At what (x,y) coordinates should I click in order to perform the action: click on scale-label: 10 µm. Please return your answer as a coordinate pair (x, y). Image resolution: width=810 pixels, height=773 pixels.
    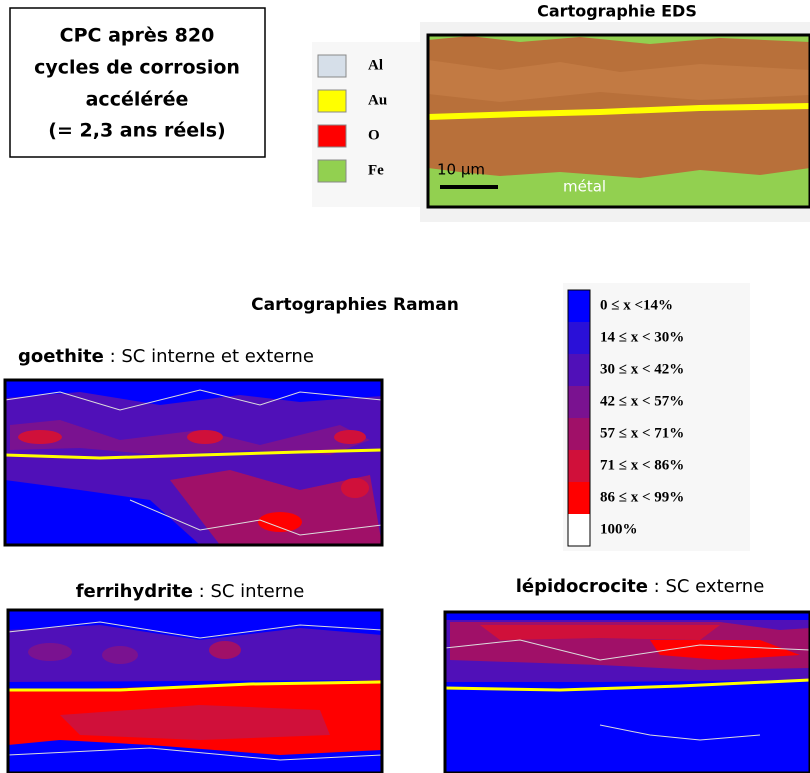
    Looking at the image, I should click on (461, 170).